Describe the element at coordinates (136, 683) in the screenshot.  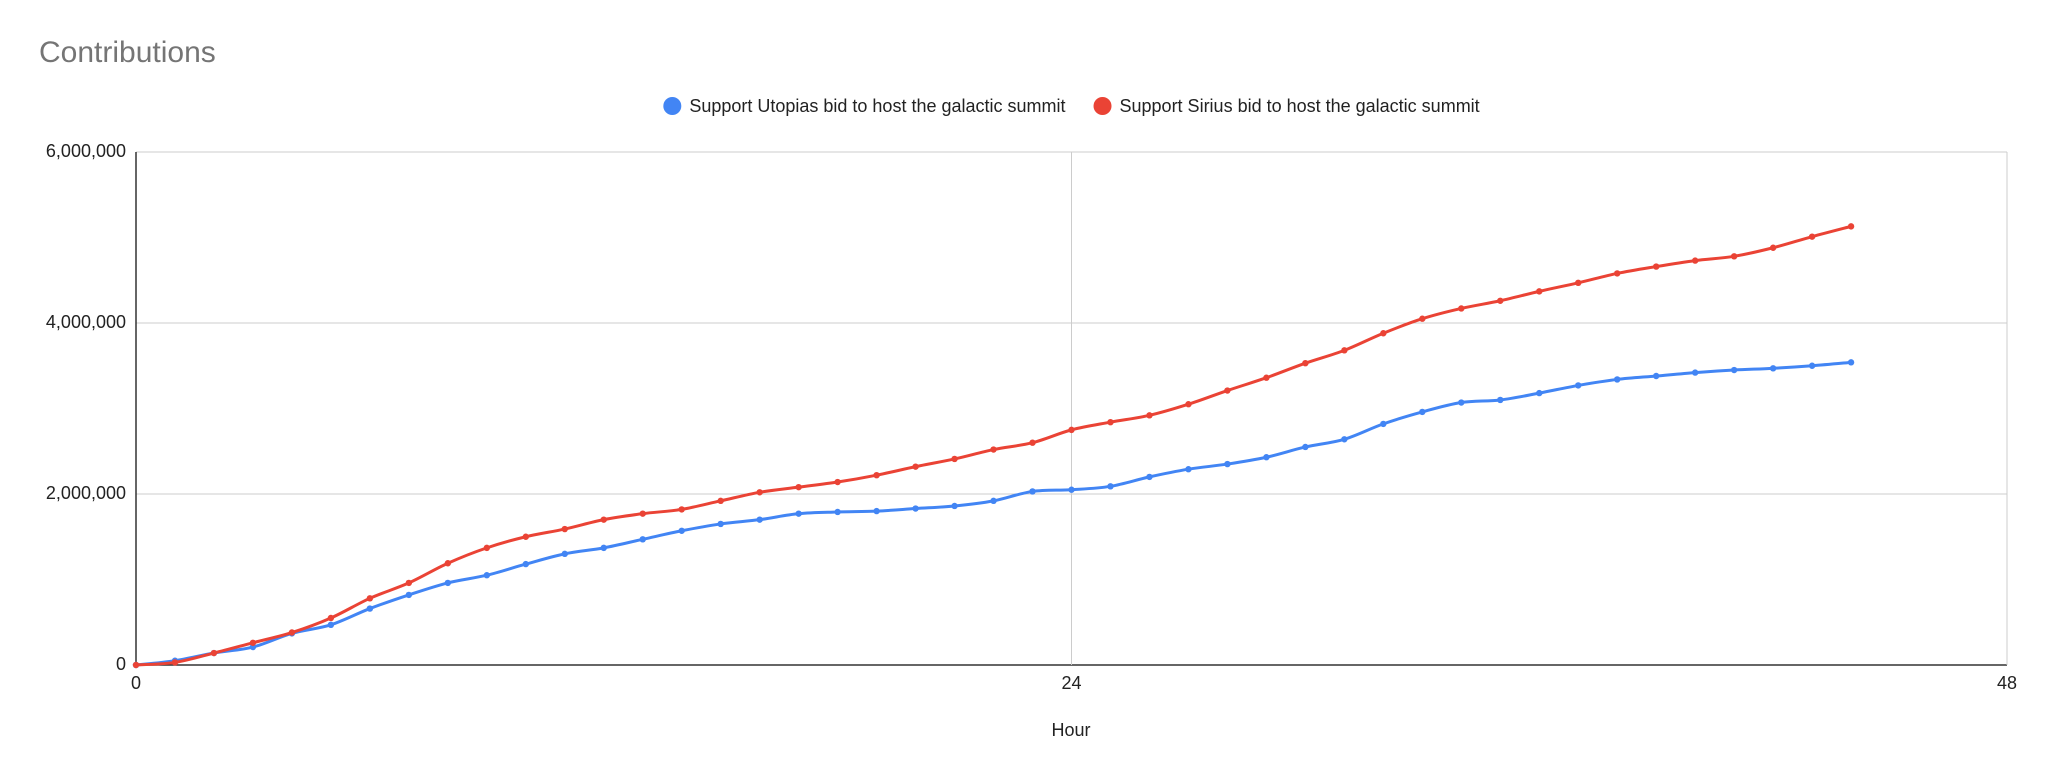
I see `x-tick-label: 0` at that location.